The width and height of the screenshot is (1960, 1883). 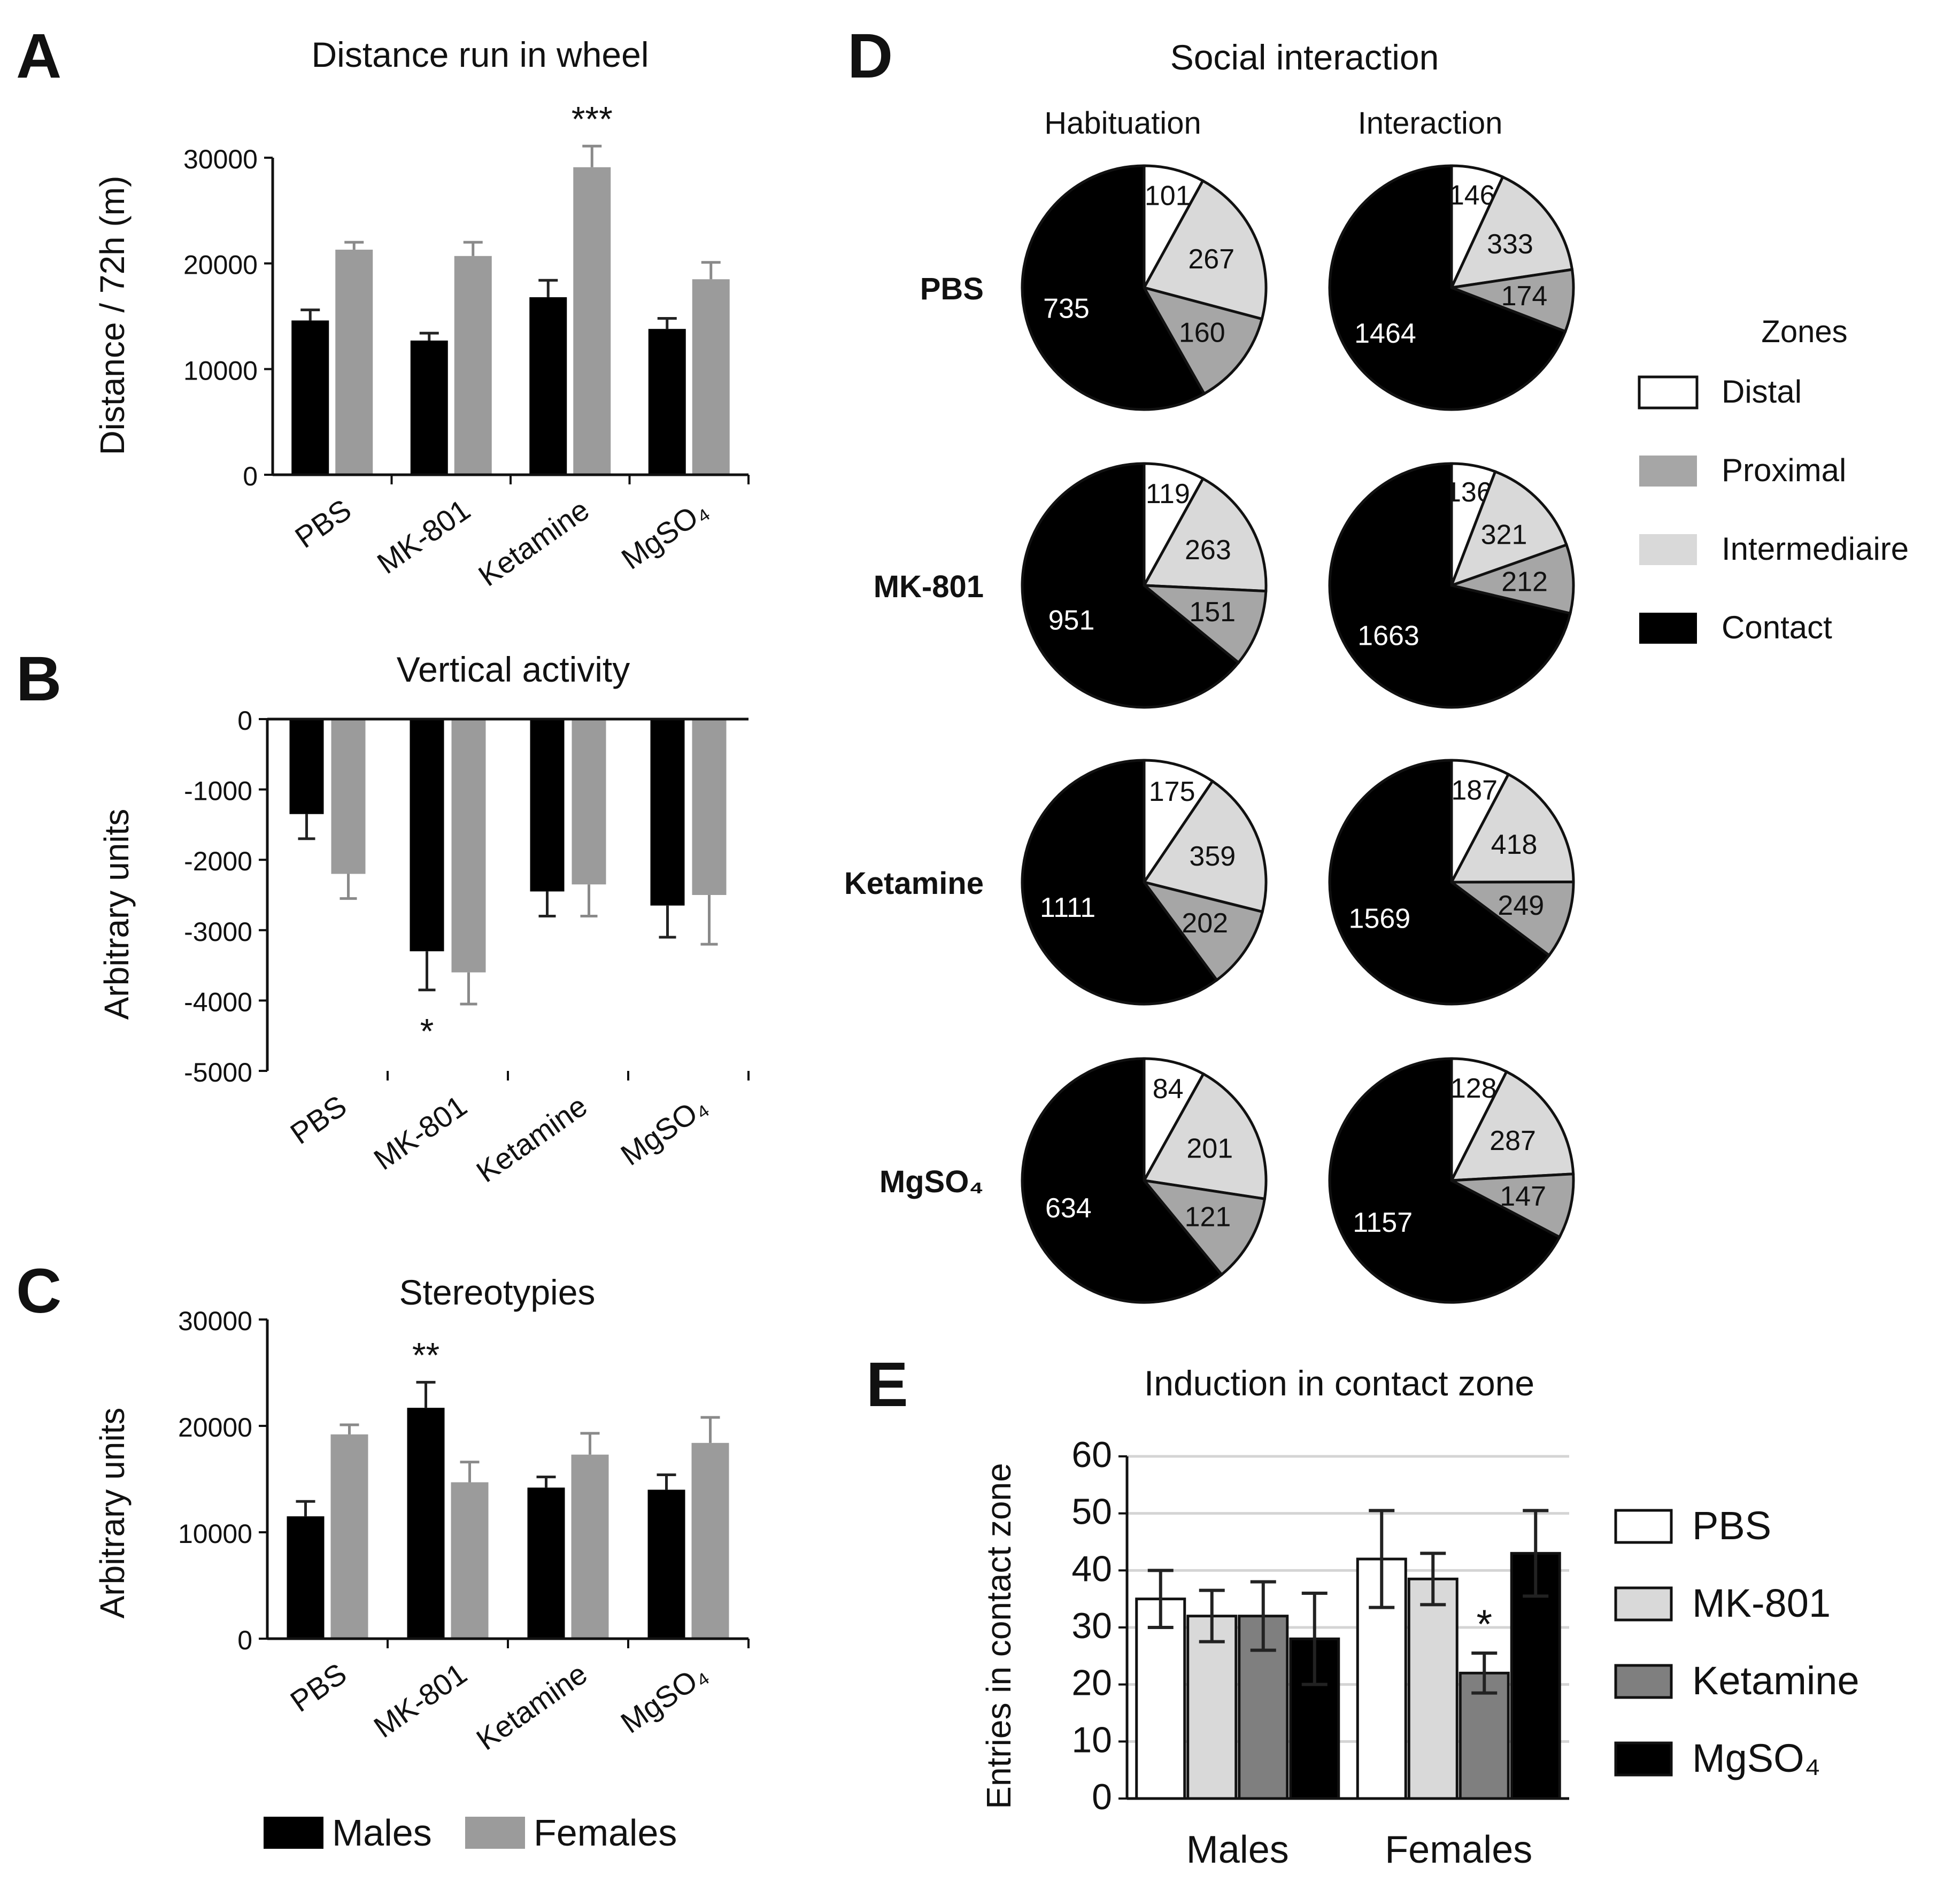 What do you see at coordinates (1168, 1089) in the screenshot?
I see `pie-slice-value: 84` at bounding box center [1168, 1089].